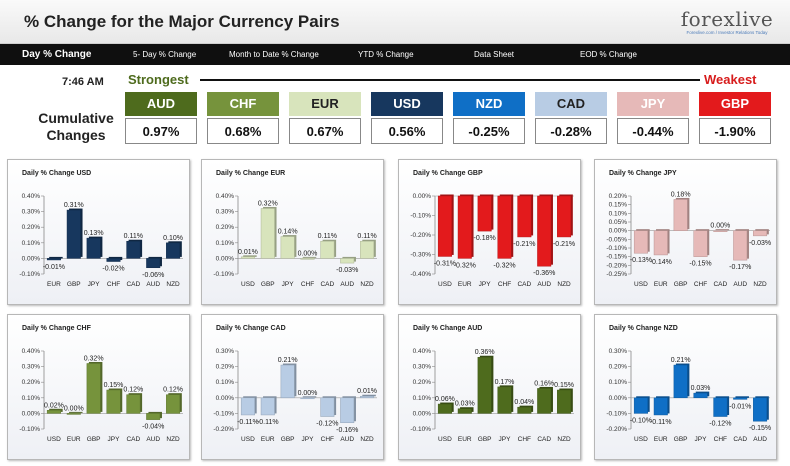 The height and width of the screenshot is (466, 790). I want to click on tab-5-day-change: 5- Day % Change, so click(165, 54).